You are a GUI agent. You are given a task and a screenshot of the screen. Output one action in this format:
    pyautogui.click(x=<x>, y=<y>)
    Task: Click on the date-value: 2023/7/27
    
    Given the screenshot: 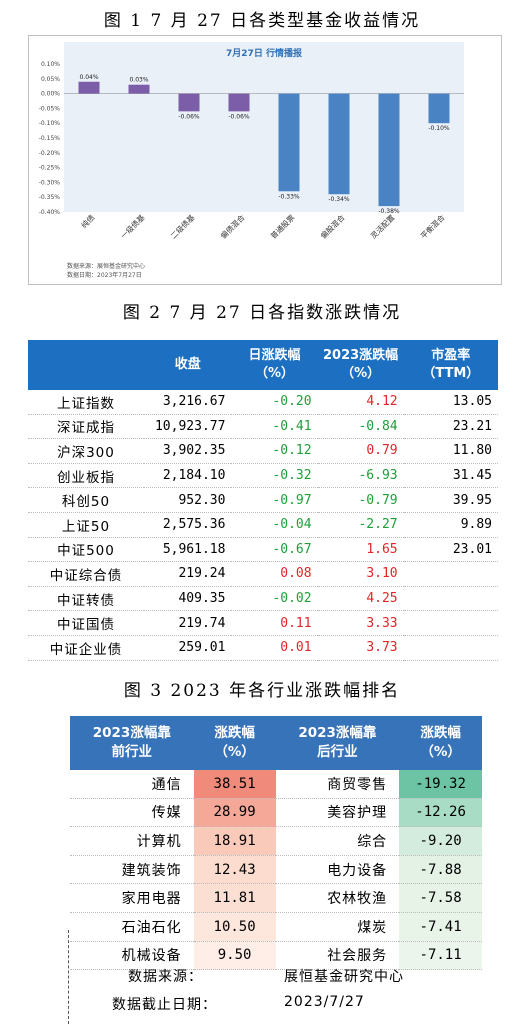 What is the action you would take?
    pyautogui.click(x=324, y=1002)
    